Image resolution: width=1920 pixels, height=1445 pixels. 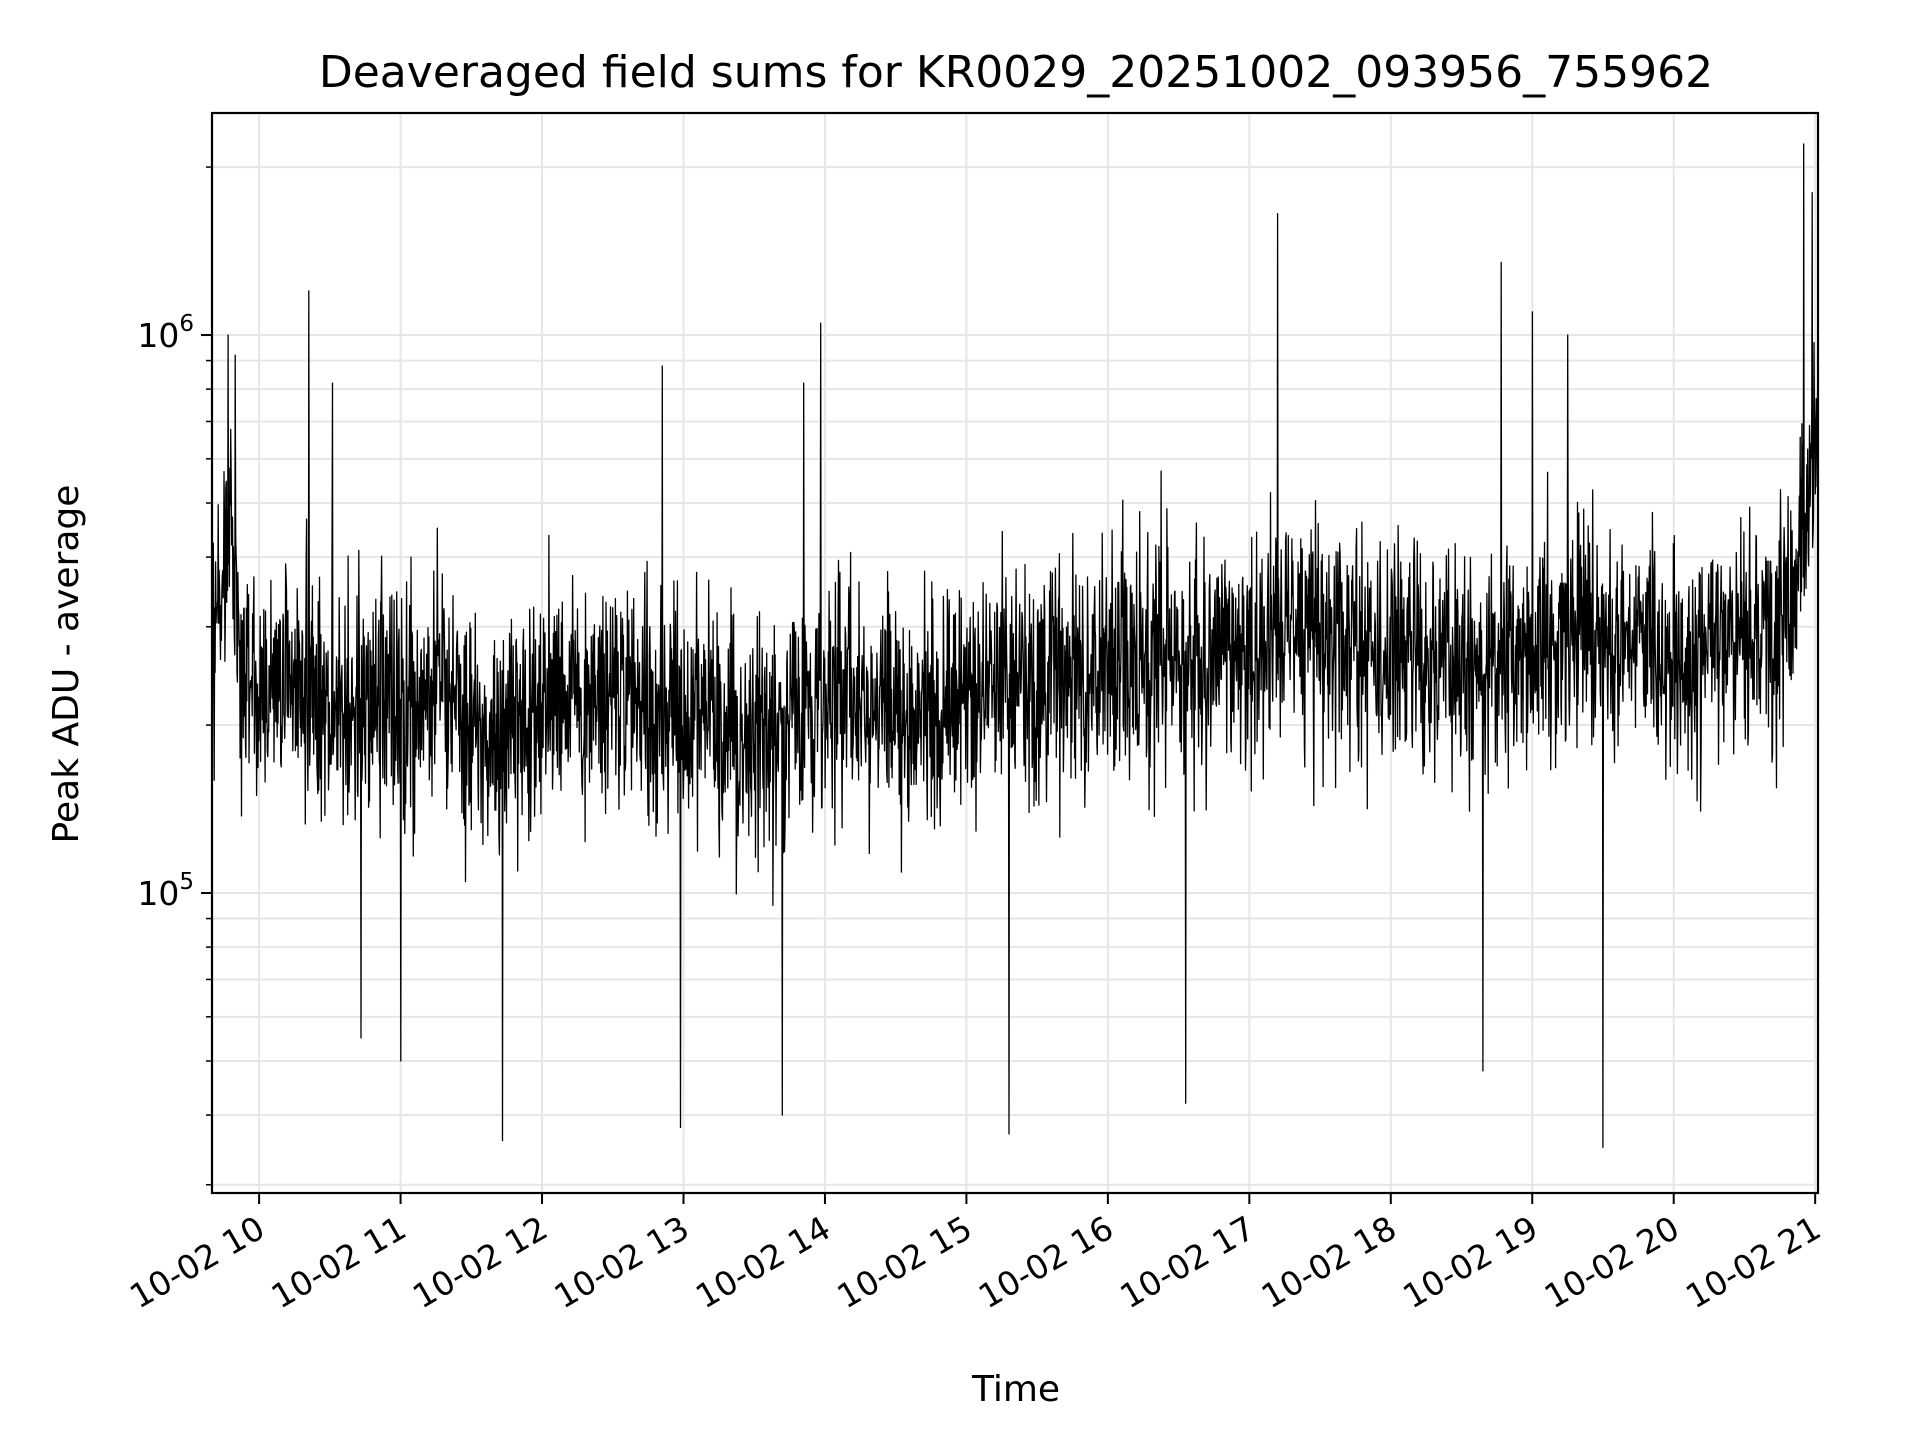 I want to click on y-tick-exponent: 5, so click(x=186, y=882).